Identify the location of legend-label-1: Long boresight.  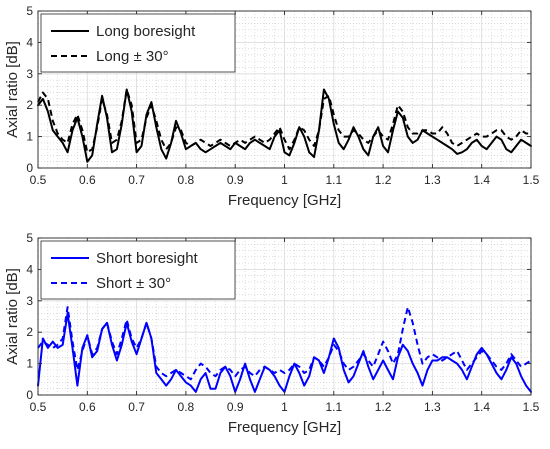
(146, 31).